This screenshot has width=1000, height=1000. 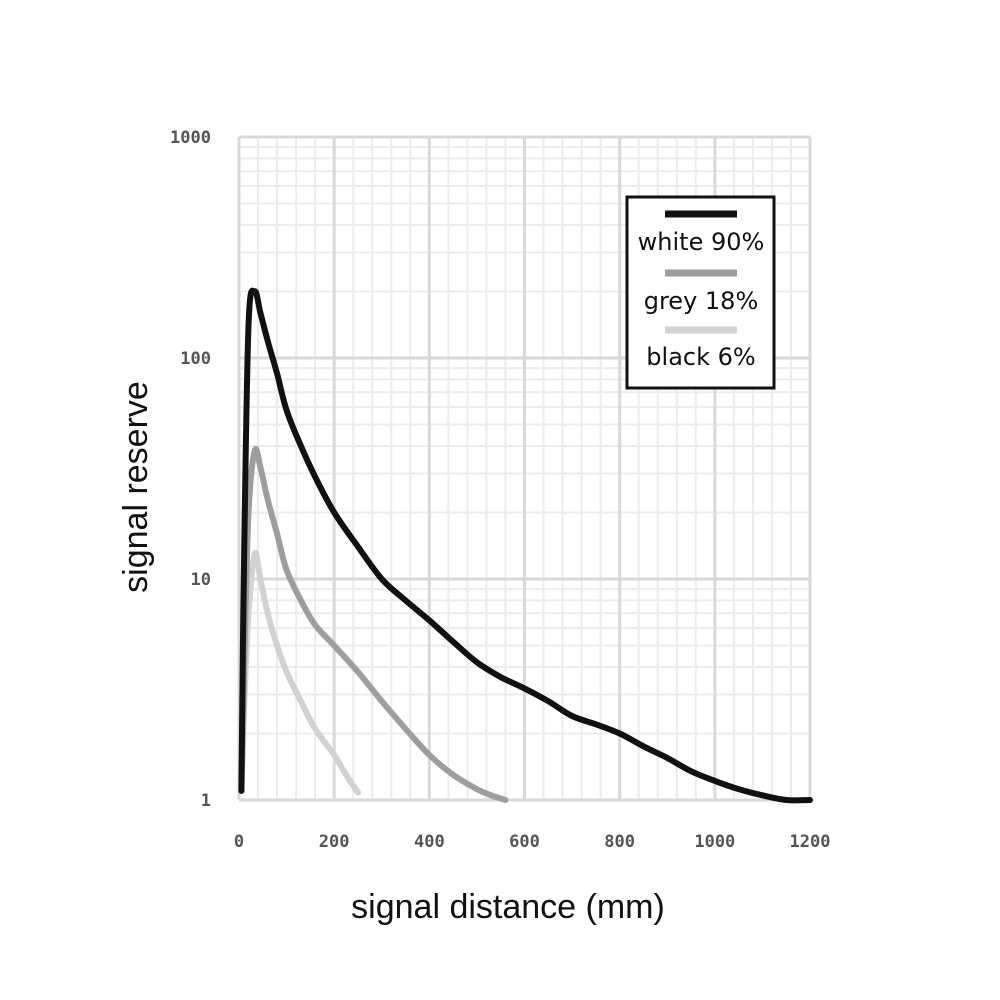 What do you see at coordinates (190, 138) in the screenshot?
I see `y-tick-label: 1000` at bounding box center [190, 138].